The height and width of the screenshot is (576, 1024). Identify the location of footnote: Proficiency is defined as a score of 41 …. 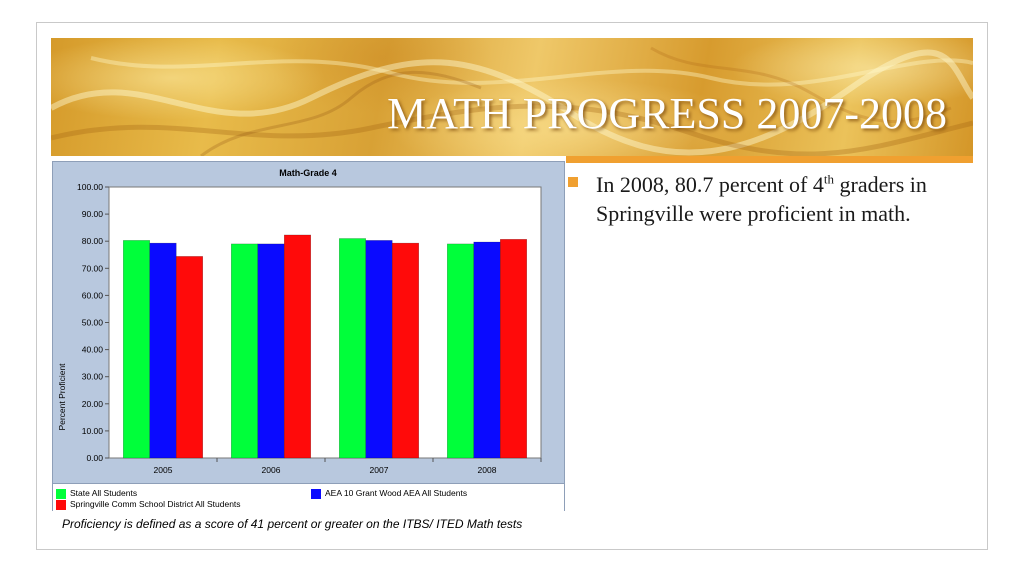
(292, 524).